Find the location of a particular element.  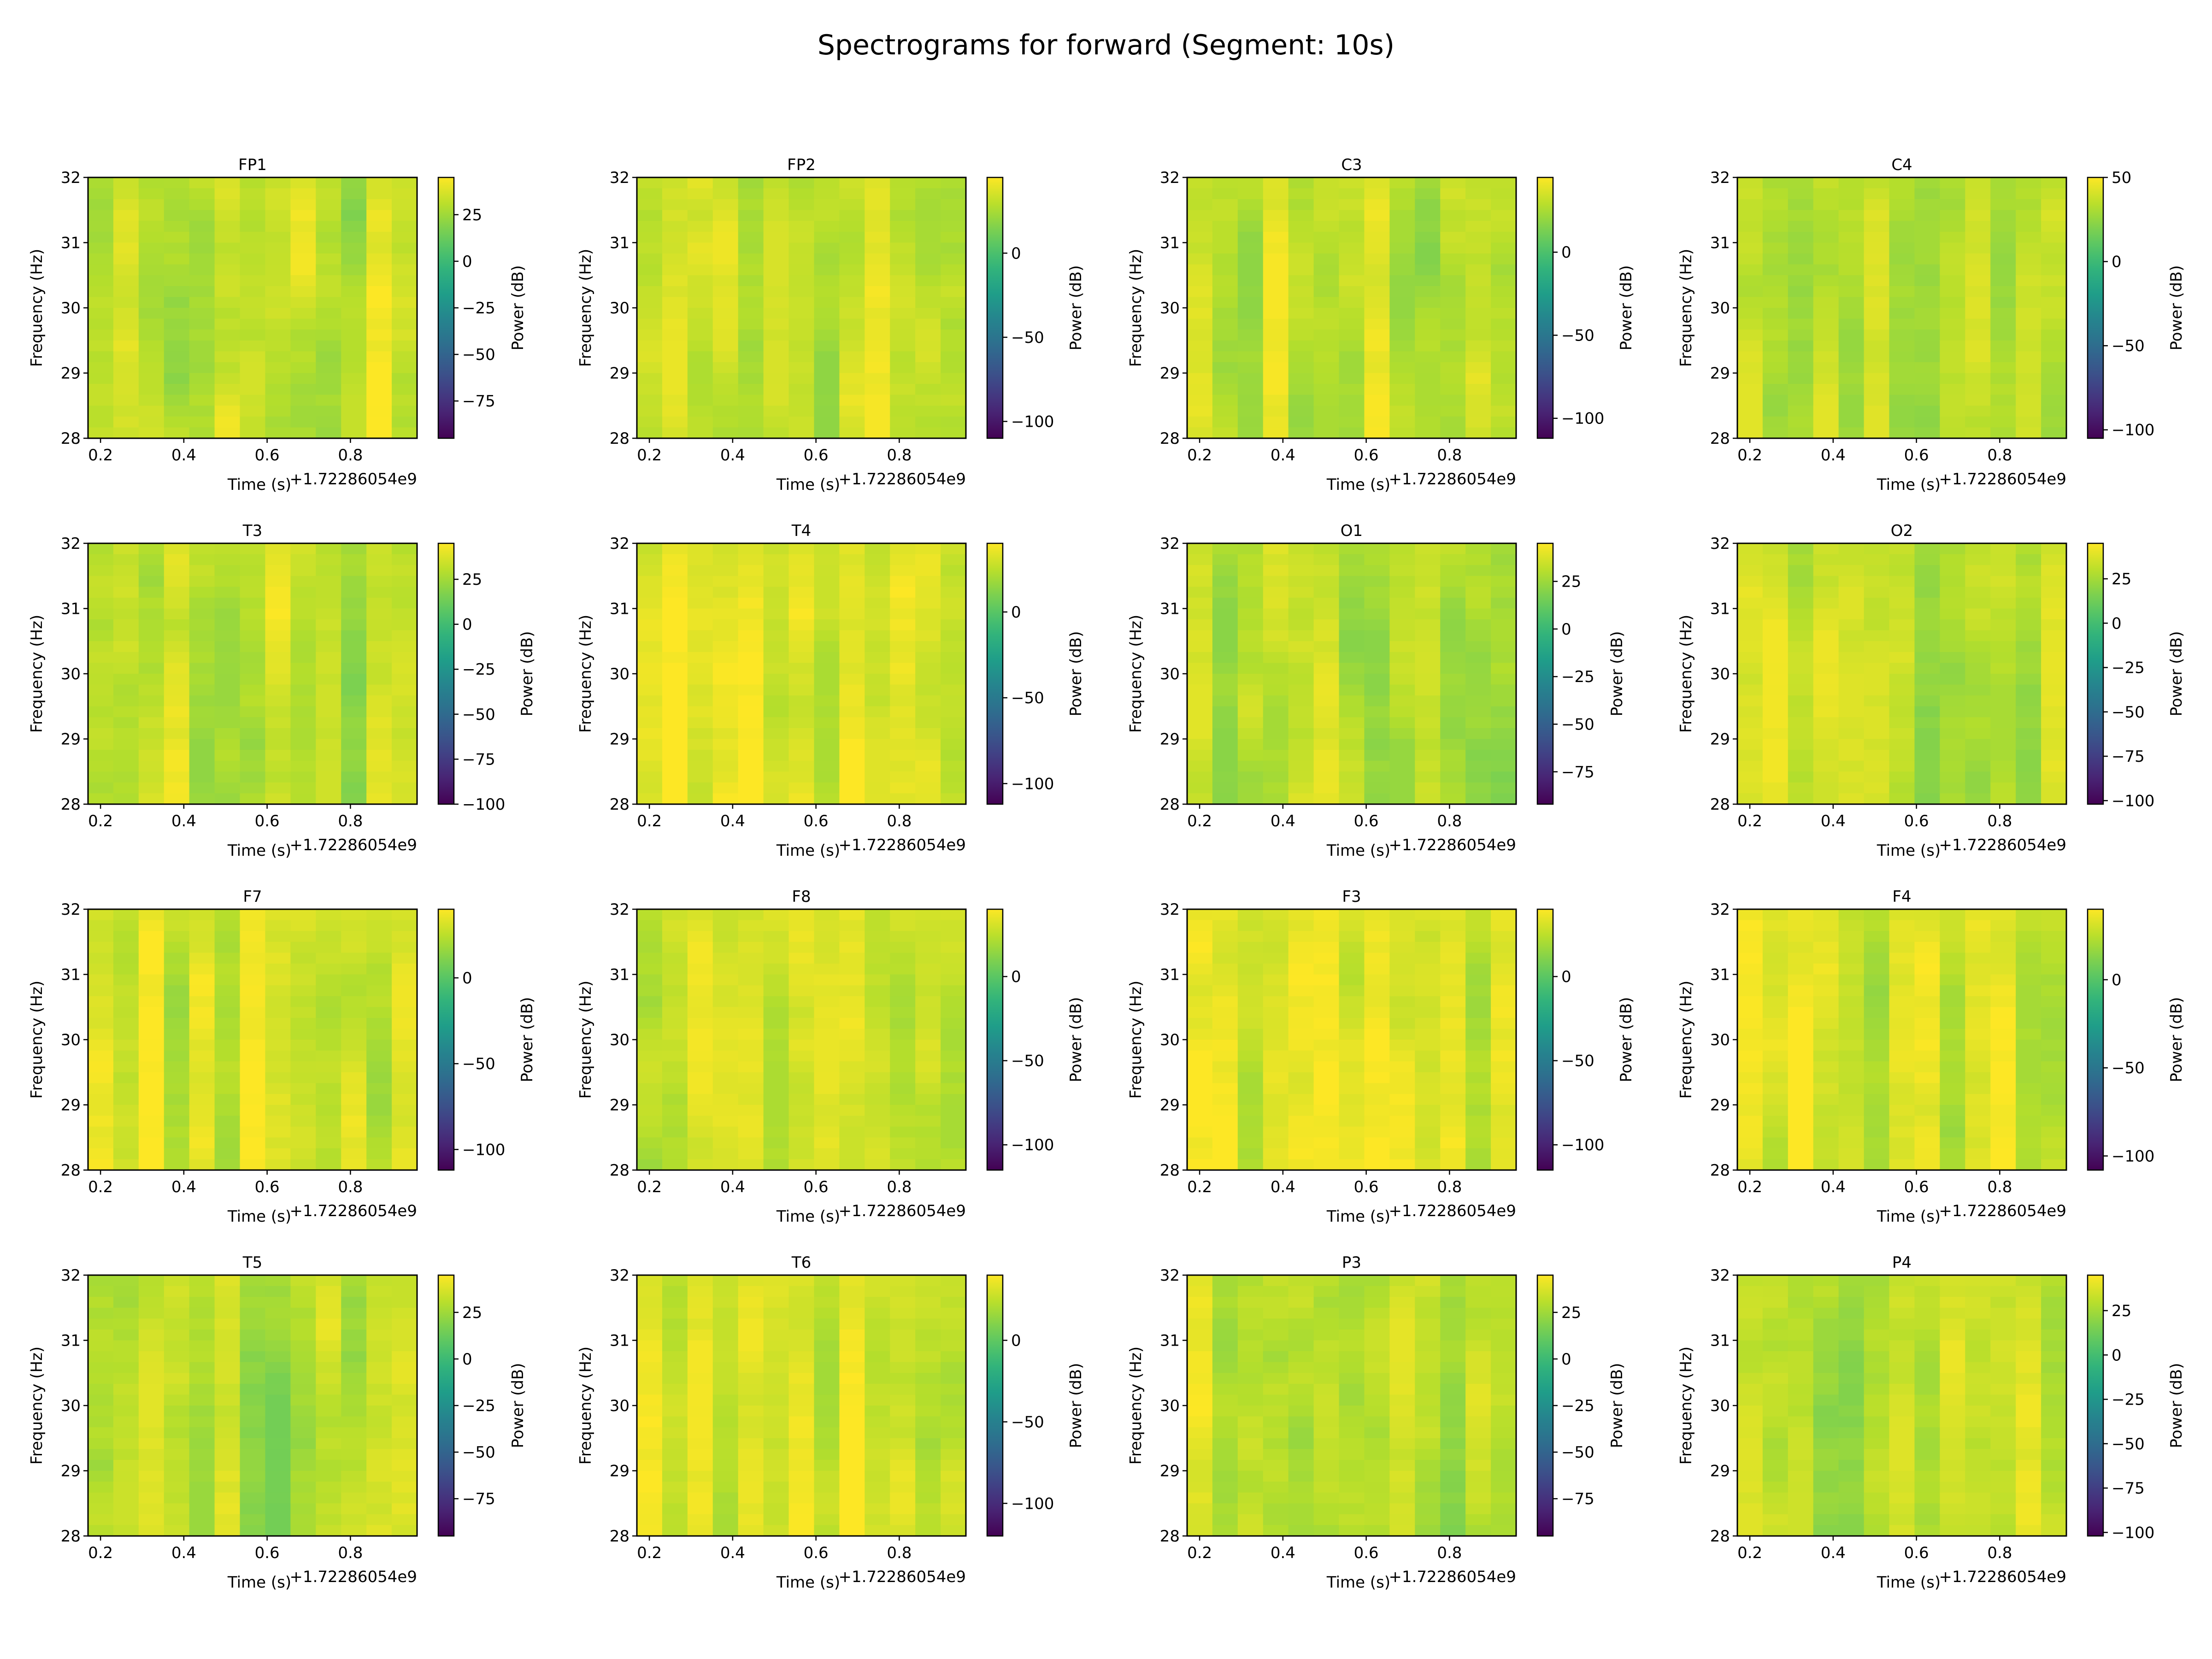

colorbar-tick-label: −50 is located at coordinates (478, 715).